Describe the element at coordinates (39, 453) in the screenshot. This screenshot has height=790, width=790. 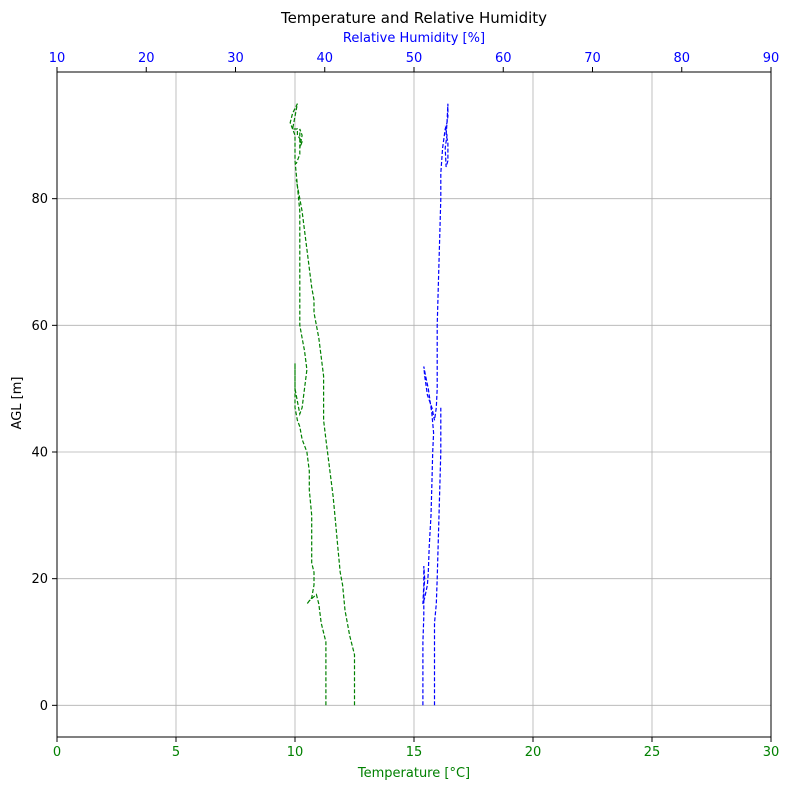
I see `y-tick-label: 40` at that location.